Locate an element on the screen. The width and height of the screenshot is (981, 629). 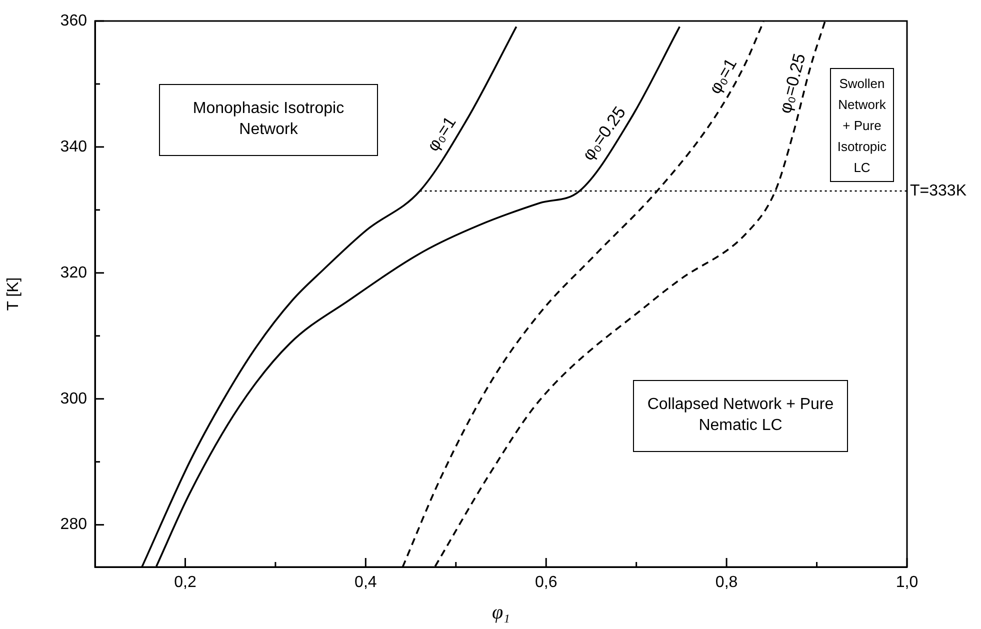
ref-line-label: T=333K is located at coordinates (938, 191).